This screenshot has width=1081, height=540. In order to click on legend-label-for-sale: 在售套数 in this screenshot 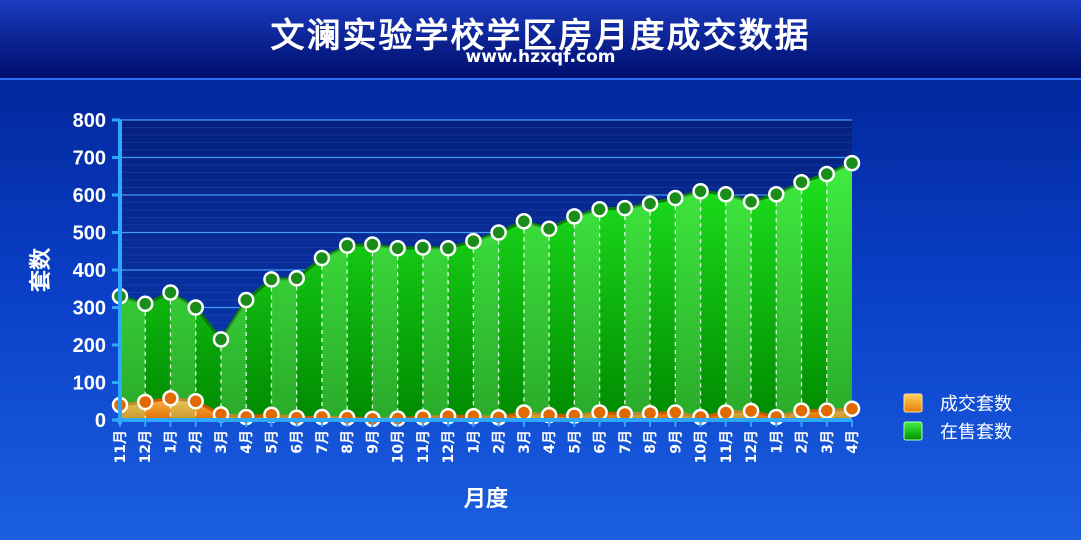, I will do `click(976, 432)`.